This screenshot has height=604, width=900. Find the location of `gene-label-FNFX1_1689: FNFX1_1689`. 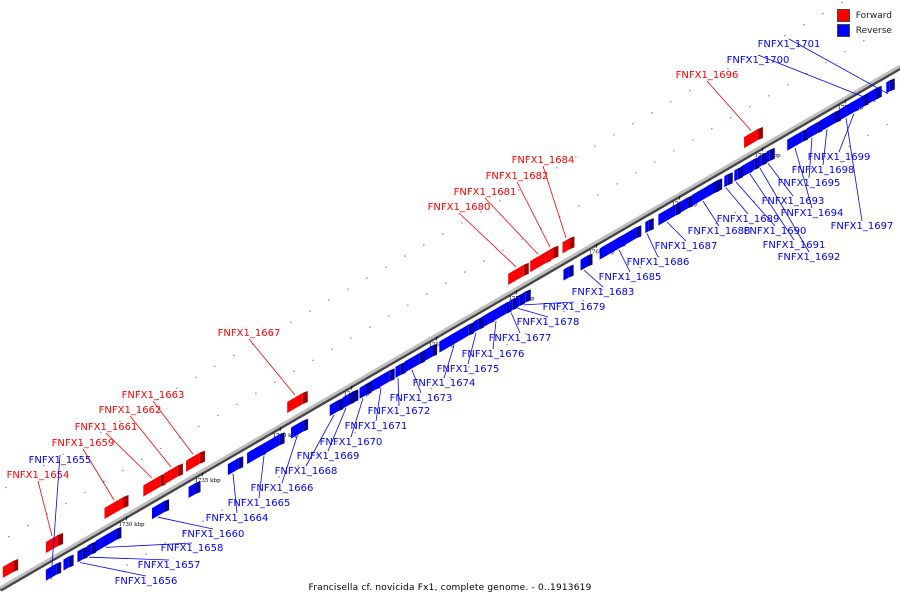

gene-label-FNFX1_1689: FNFX1_1689 is located at coordinates (748, 219).